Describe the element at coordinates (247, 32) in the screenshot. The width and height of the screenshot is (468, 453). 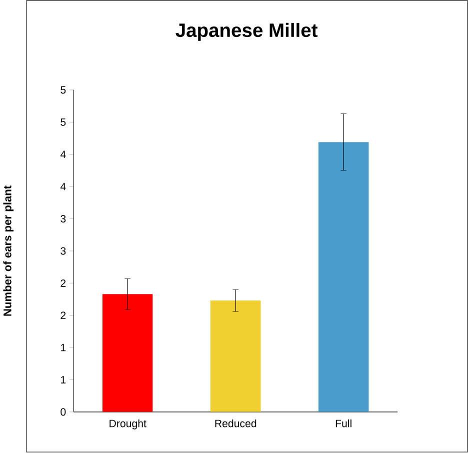
I see `chart-title: Japanese Millet` at that location.